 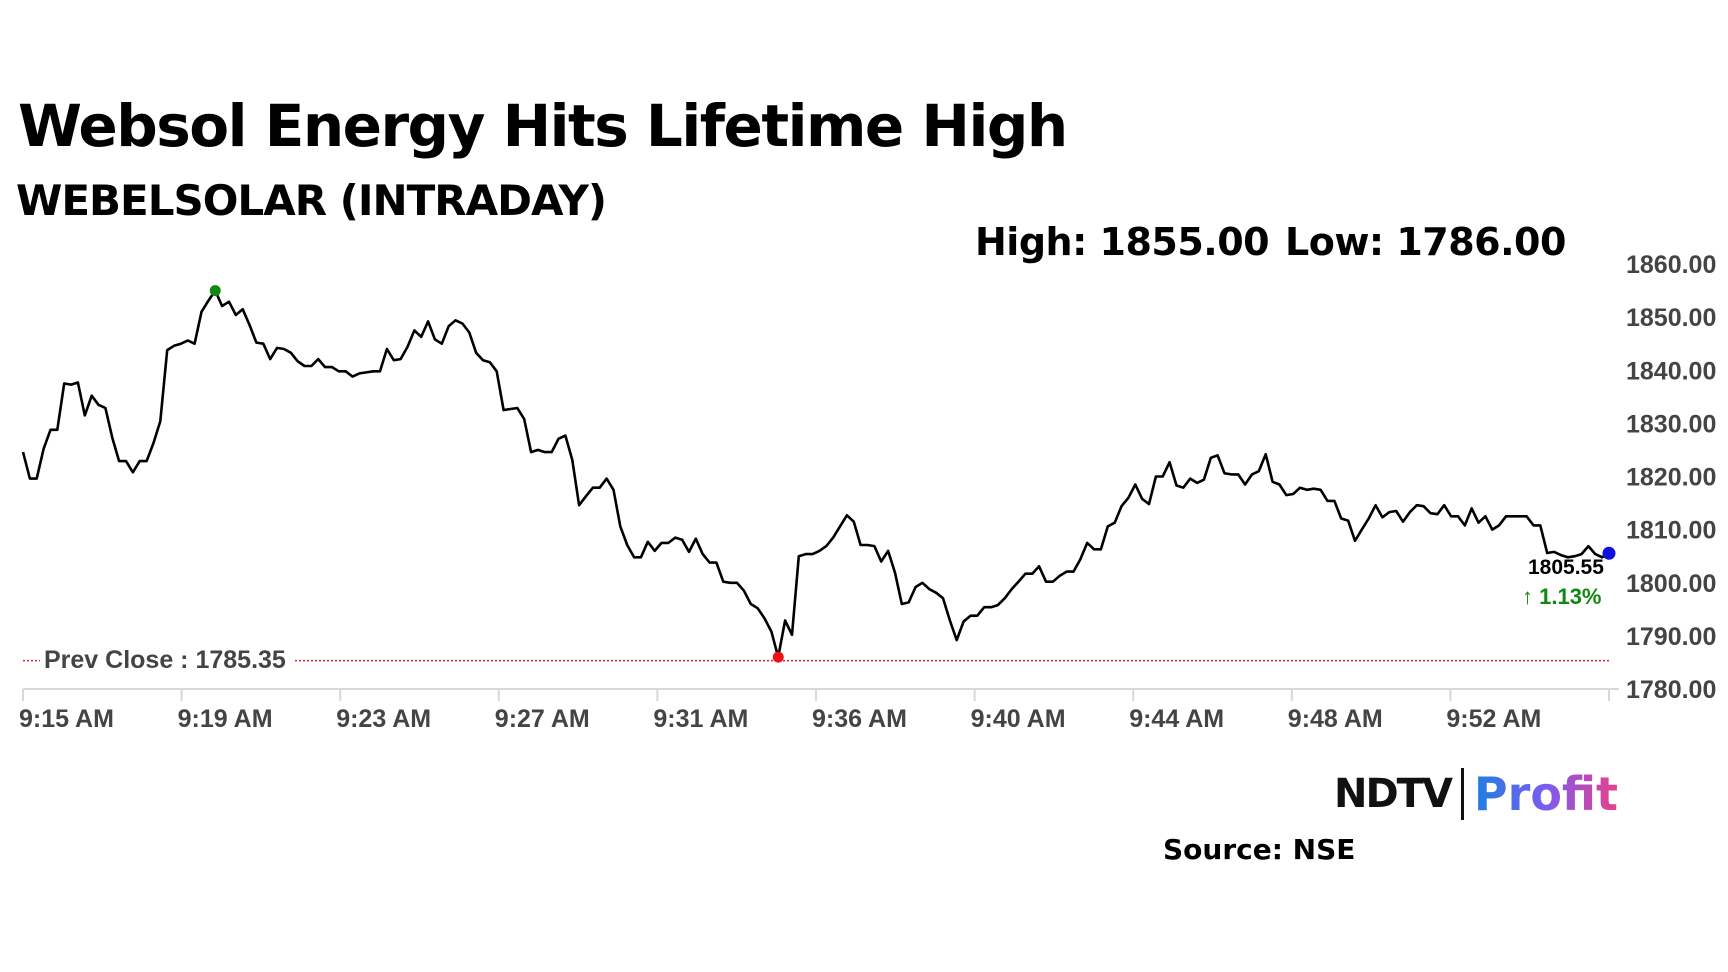 I want to click on x-tick-label: 9:23 AM, so click(x=383, y=719).